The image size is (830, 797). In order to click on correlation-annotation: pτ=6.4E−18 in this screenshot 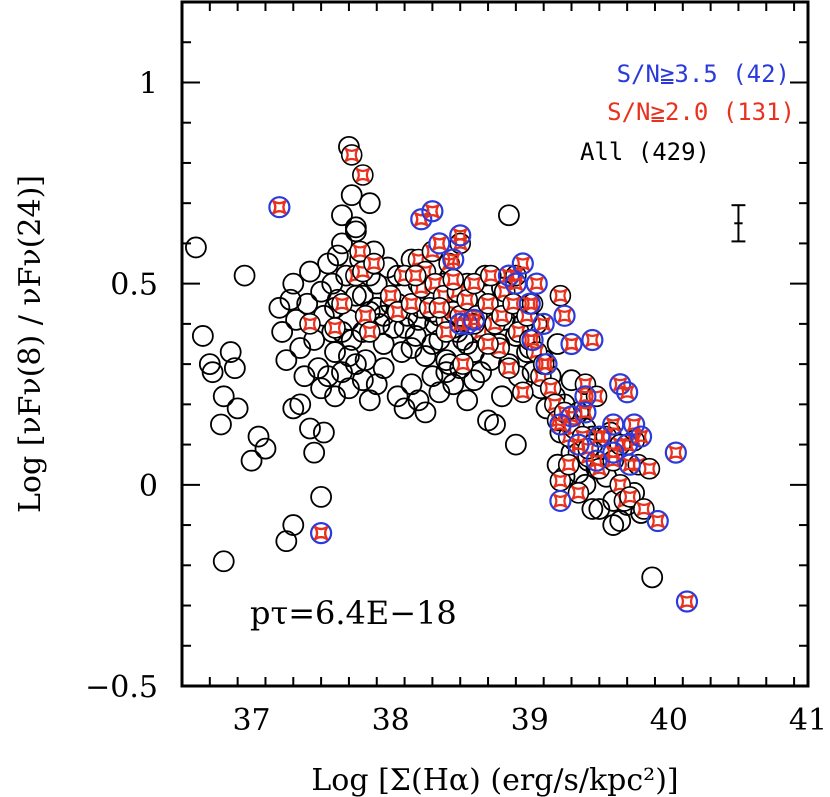, I will do `click(353, 613)`.